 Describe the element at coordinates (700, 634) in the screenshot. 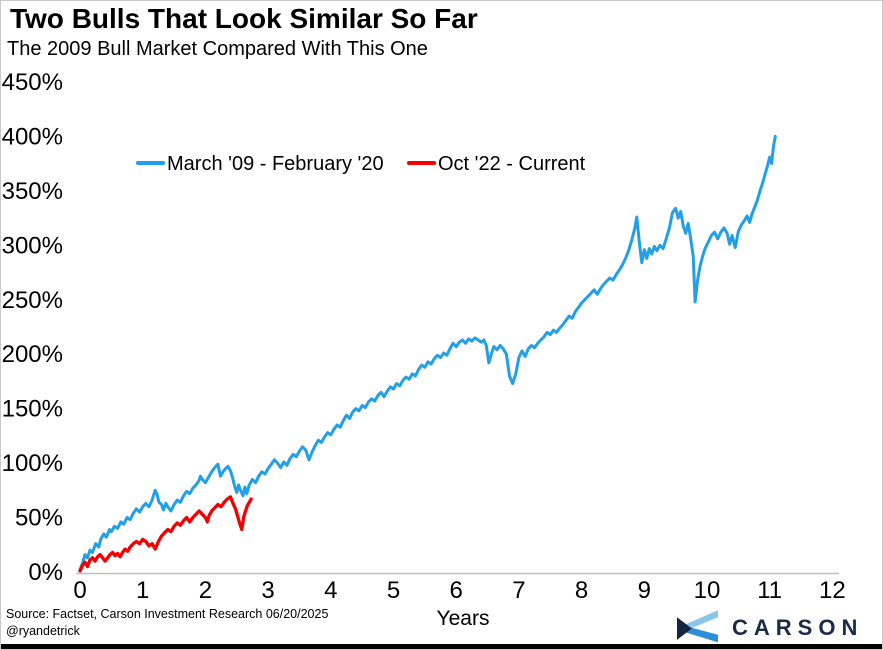

I see `logo-mid-band` at that location.